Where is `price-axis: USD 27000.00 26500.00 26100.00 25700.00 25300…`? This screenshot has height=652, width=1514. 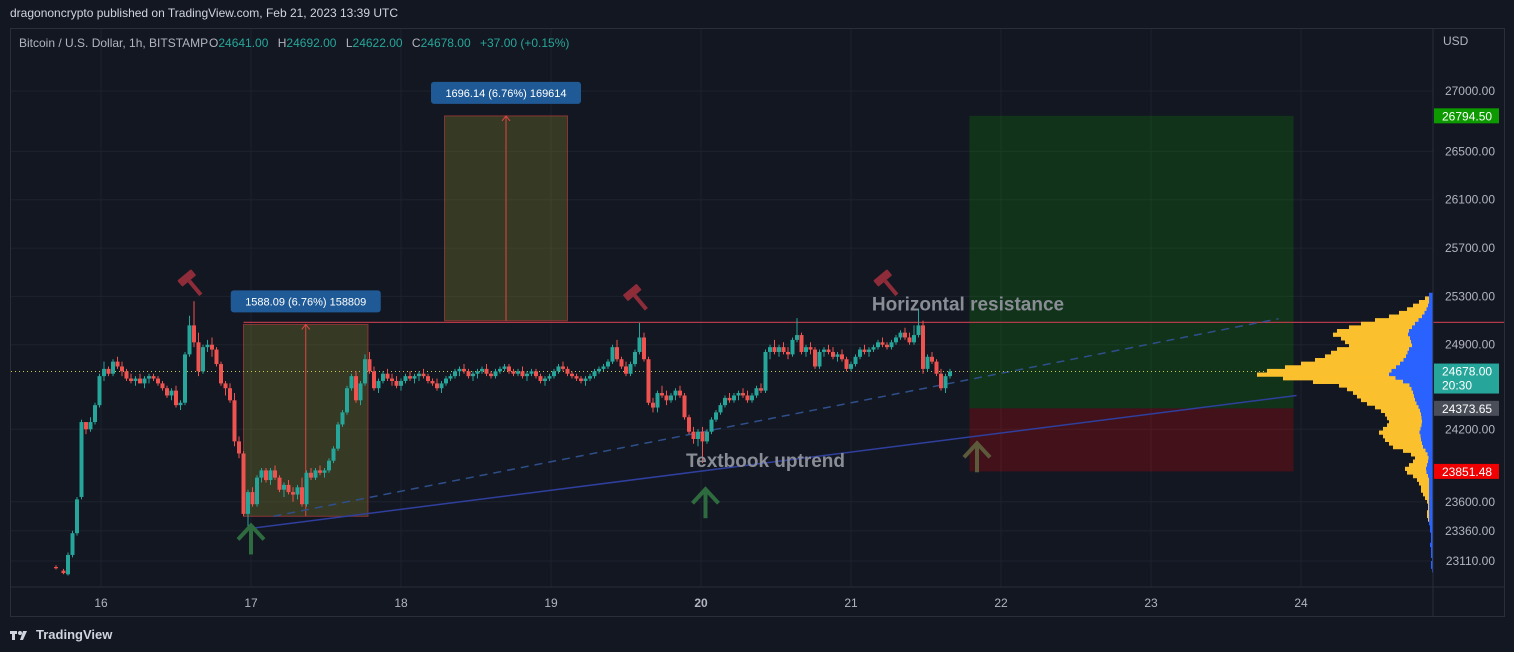 price-axis: USD 27000.00 26500.00 26100.00 25700.00 25300… is located at coordinates (1465, 322).